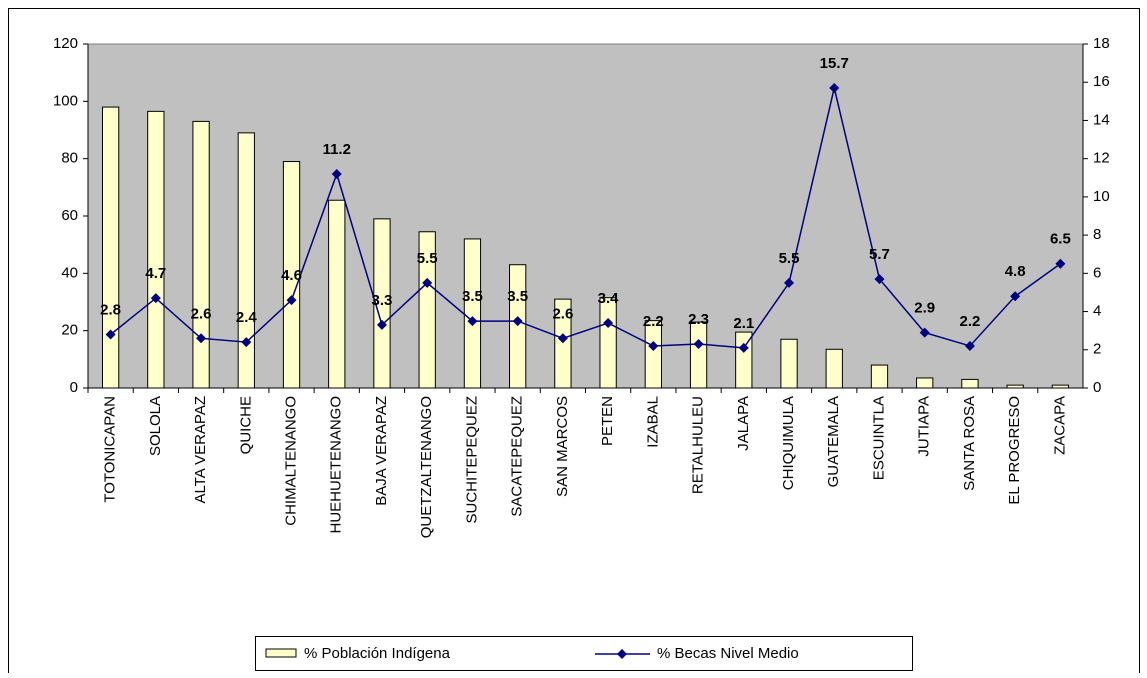  I want to click on x-tick-label: GUATEMALA, so click(833, 441).